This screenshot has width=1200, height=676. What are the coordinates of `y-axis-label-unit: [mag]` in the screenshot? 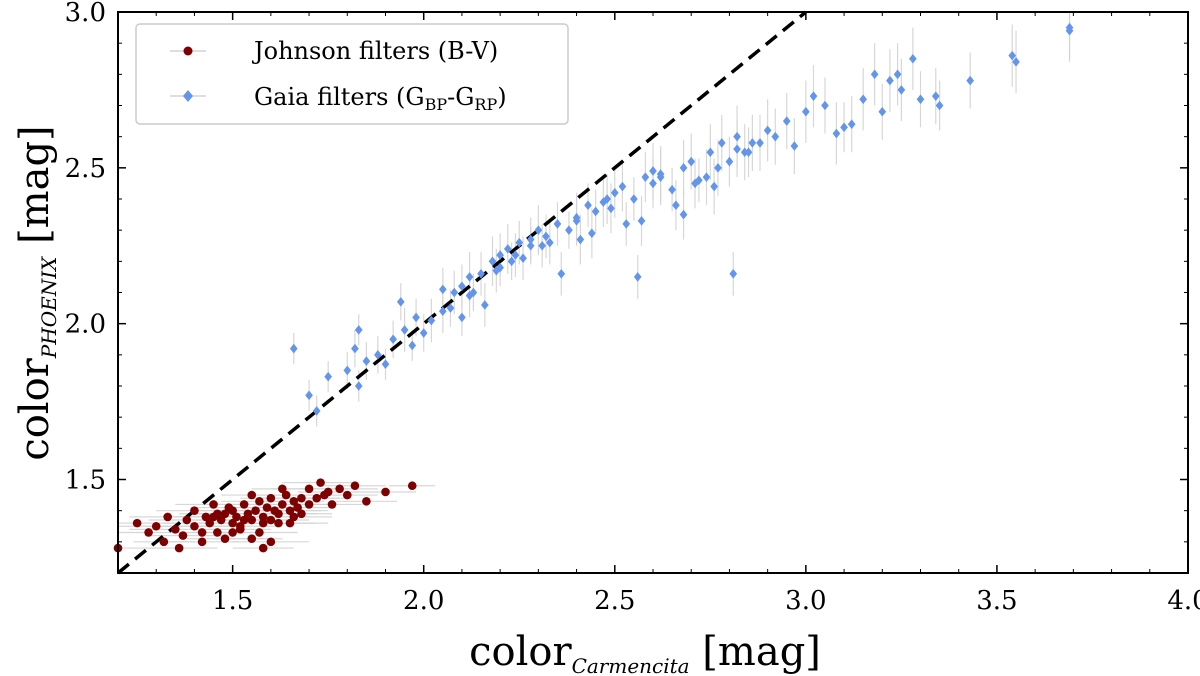 It's located at (35, 190).